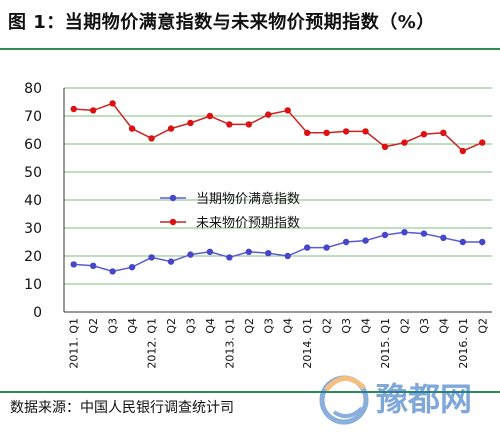 This screenshot has height=435, width=500. What do you see at coordinates (248, 223) in the screenshot?
I see `legend-label: 未来物价预期指数` at bounding box center [248, 223].